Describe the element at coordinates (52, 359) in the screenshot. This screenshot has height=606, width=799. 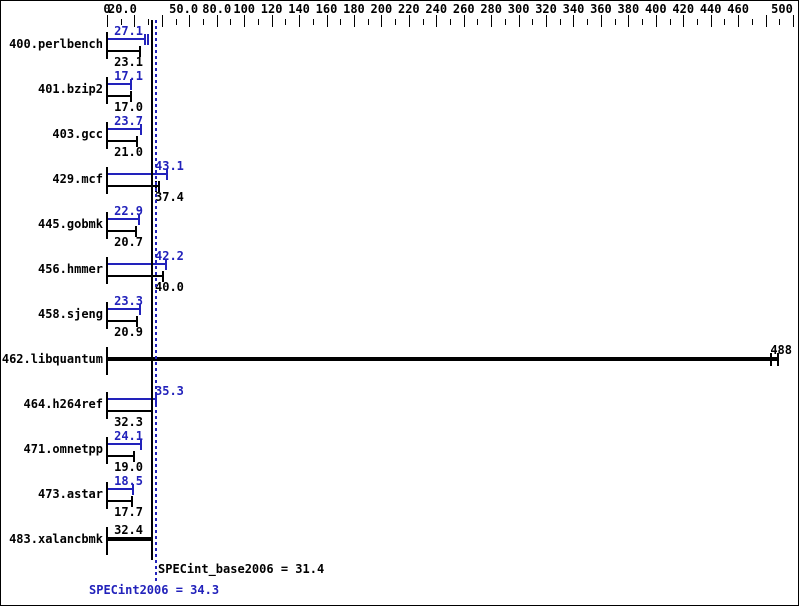
I see `benchmark-label: 462.libquantum` at that location.